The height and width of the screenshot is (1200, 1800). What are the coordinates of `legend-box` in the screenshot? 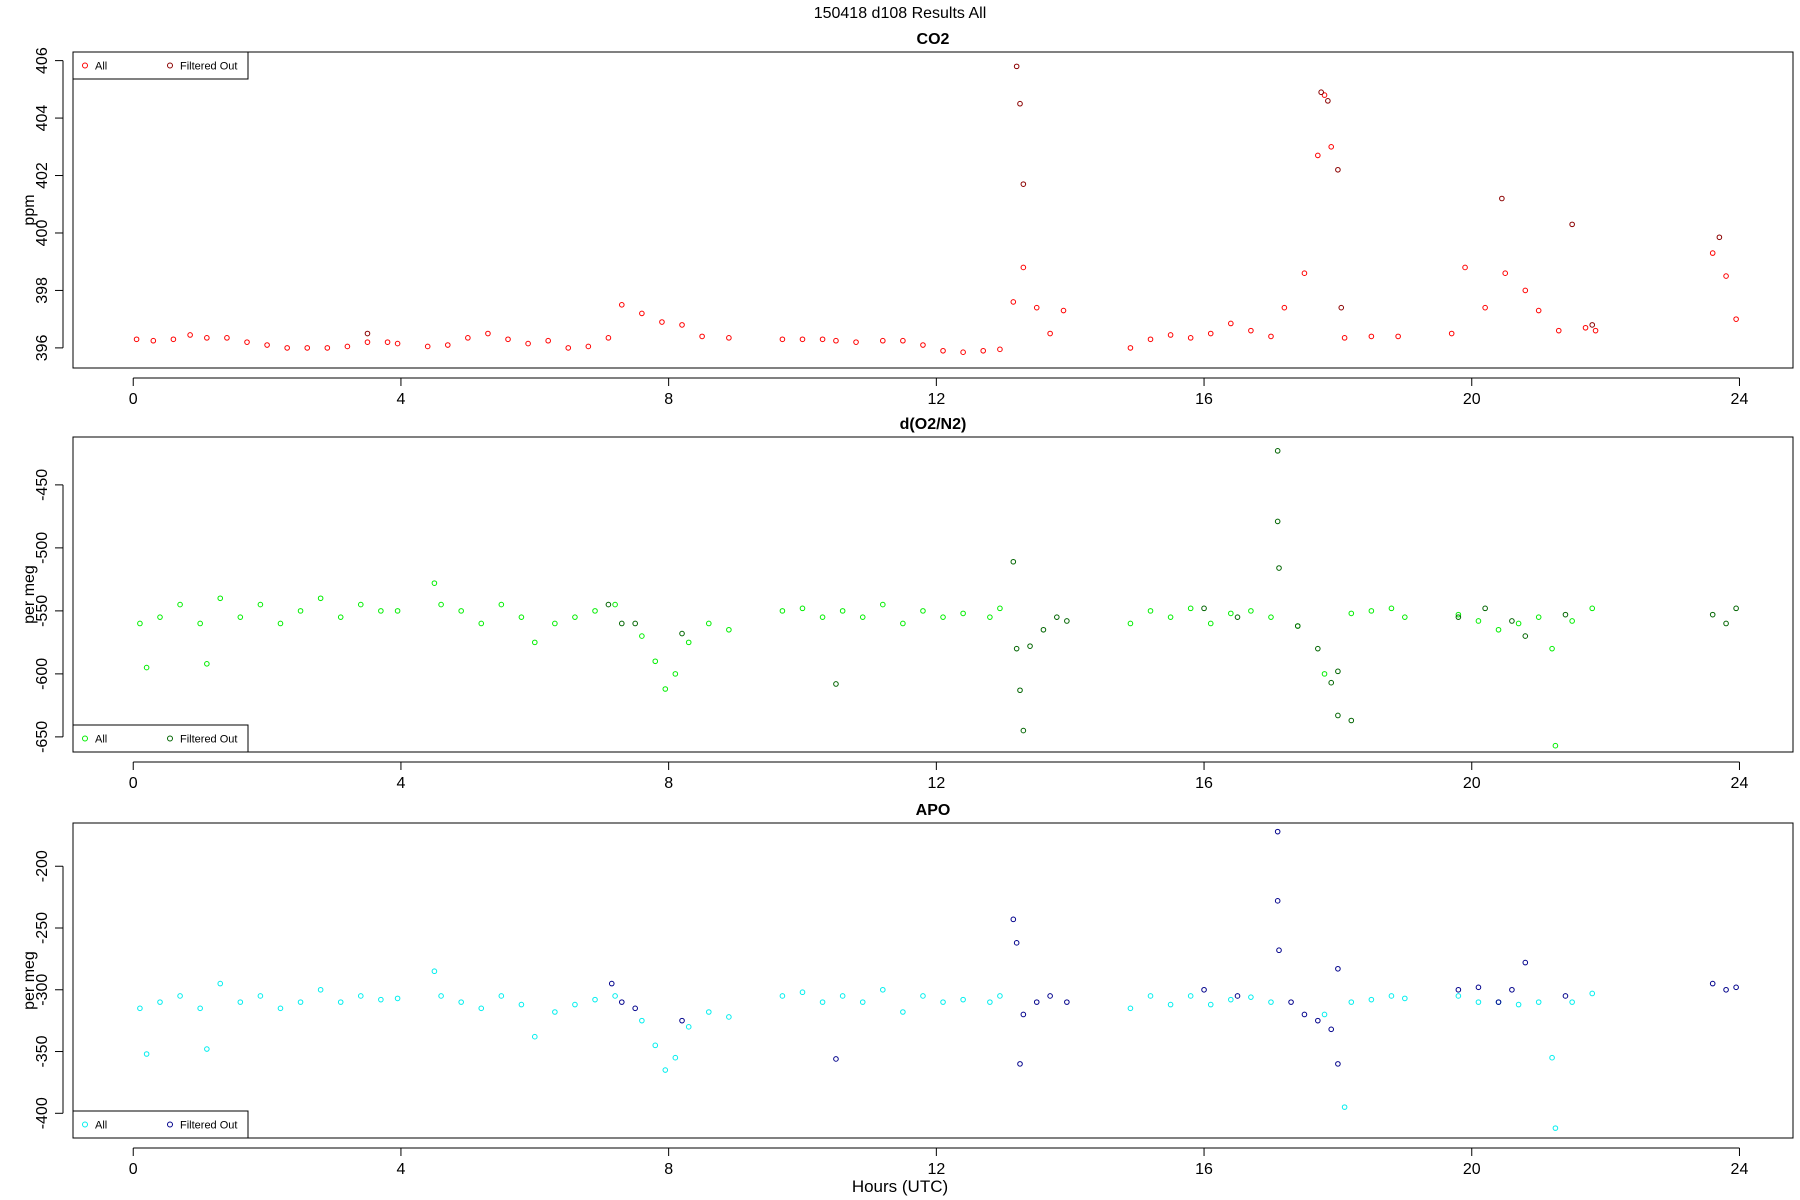 It's located at (160, 65).